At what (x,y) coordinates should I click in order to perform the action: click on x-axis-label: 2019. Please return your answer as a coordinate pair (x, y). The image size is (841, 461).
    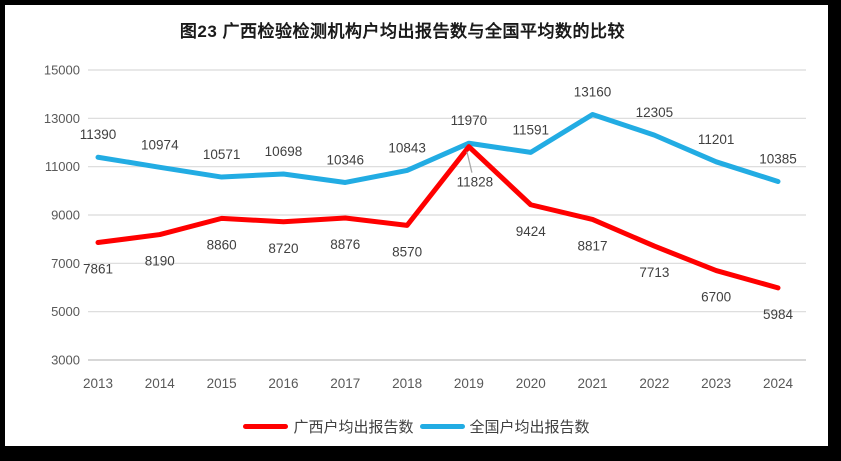
    Looking at the image, I should click on (469, 383).